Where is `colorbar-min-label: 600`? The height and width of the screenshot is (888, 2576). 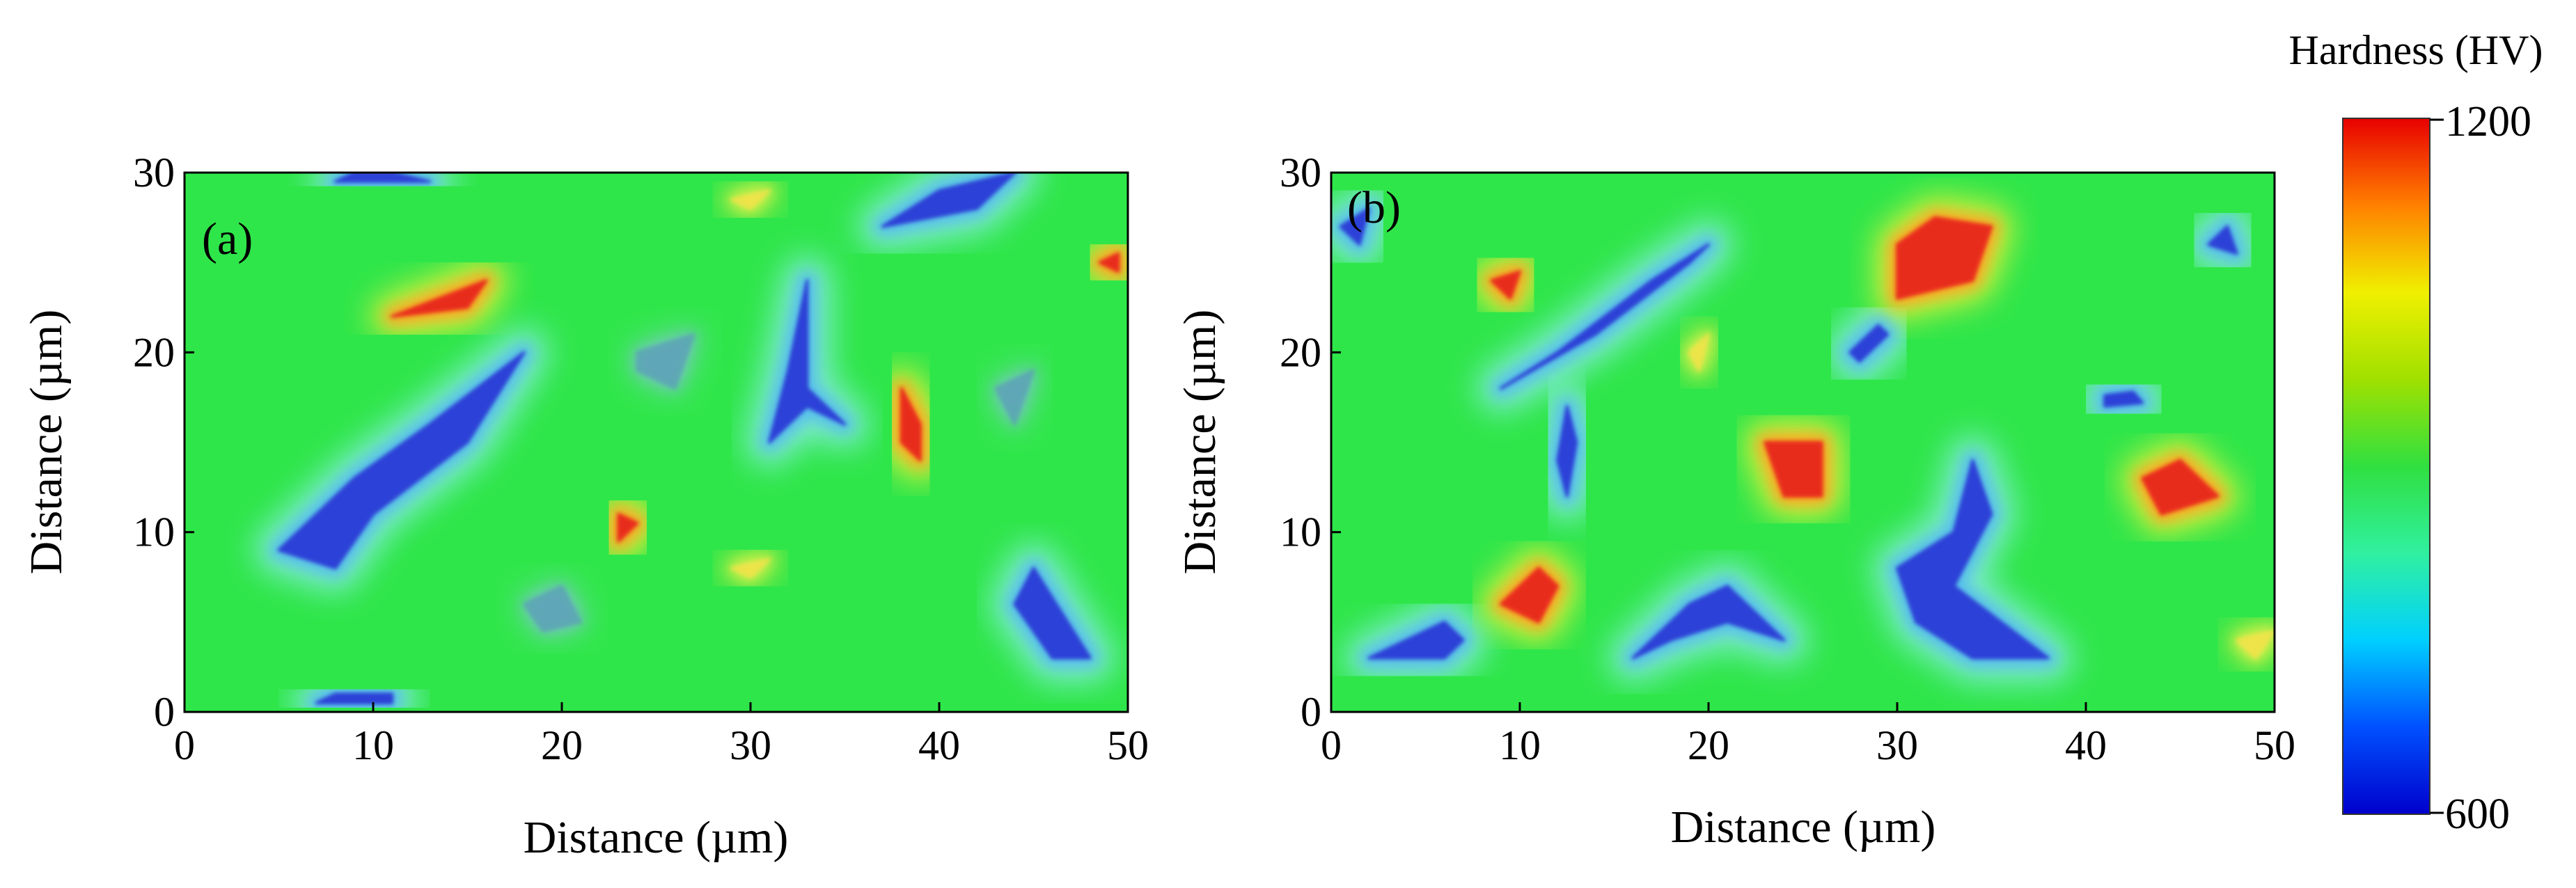 colorbar-min-label: 600 is located at coordinates (2477, 814).